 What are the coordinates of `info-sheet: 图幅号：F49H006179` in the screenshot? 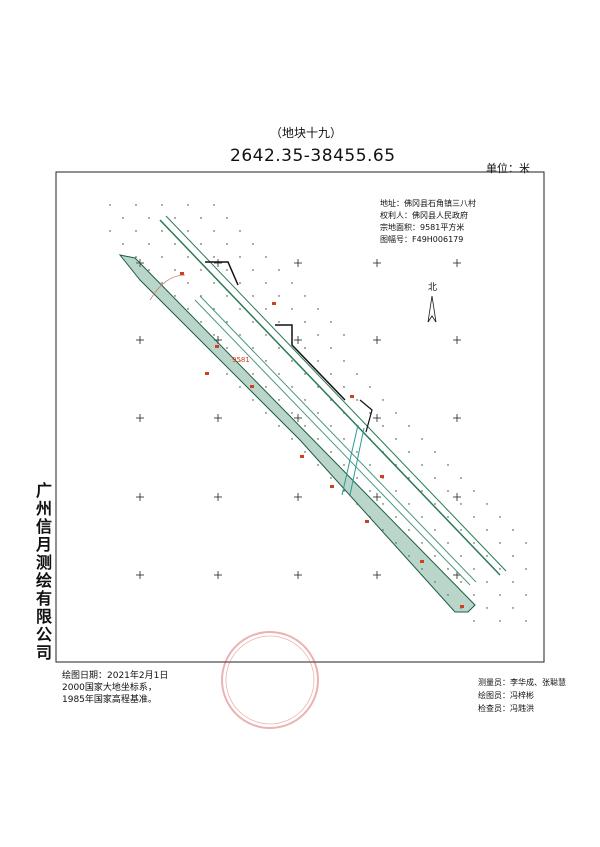 It's located at (422, 239).